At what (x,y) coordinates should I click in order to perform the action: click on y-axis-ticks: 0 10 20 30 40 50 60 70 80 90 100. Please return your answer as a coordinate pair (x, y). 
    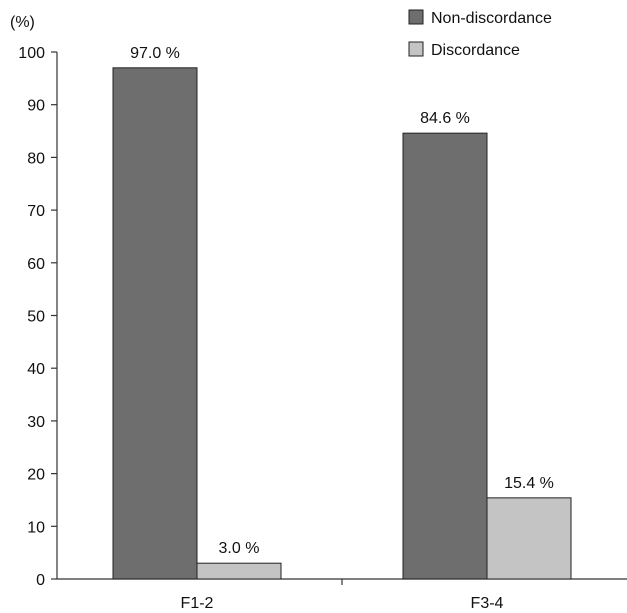
    Looking at the image, I should click on (37, 317).